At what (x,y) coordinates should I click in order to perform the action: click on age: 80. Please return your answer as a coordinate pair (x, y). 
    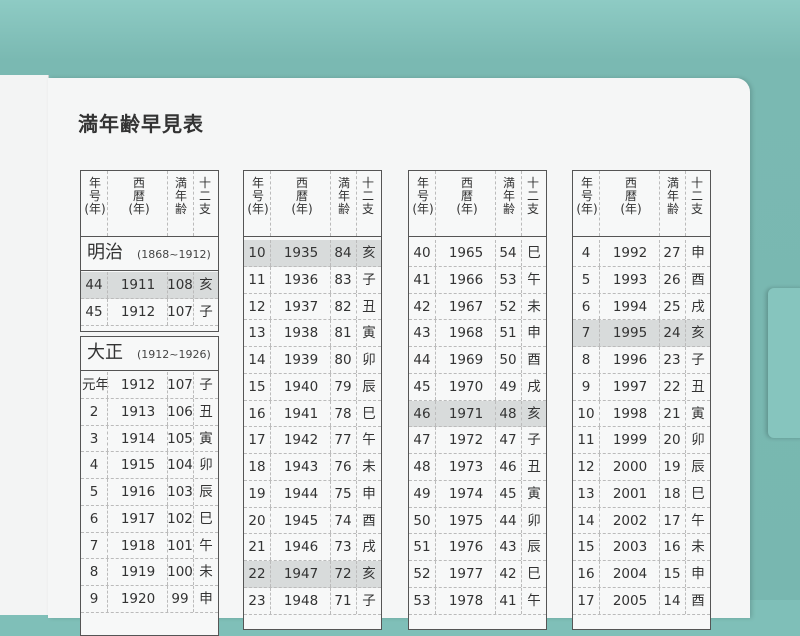
    Looking at the image, I should click on (343, 360).